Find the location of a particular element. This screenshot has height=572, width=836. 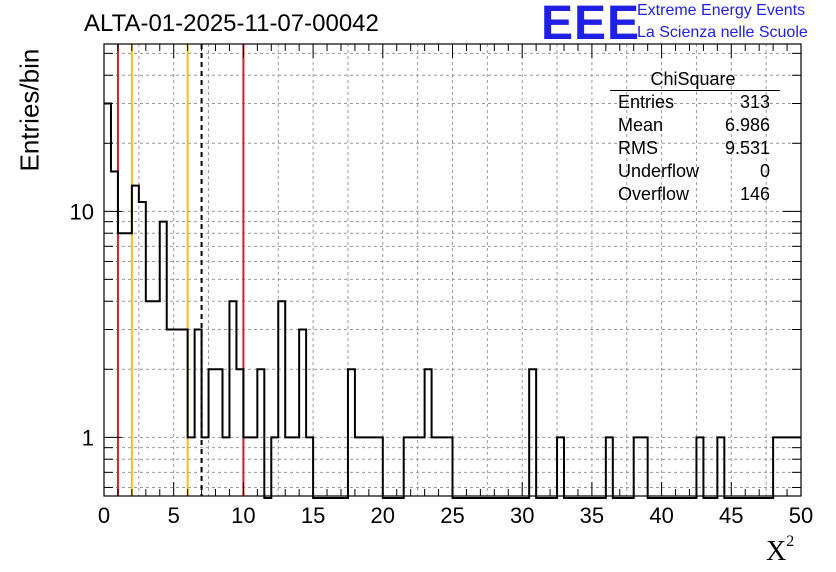

stats-row-underflow: Underflow 0 is located at coordinates (693, 171).